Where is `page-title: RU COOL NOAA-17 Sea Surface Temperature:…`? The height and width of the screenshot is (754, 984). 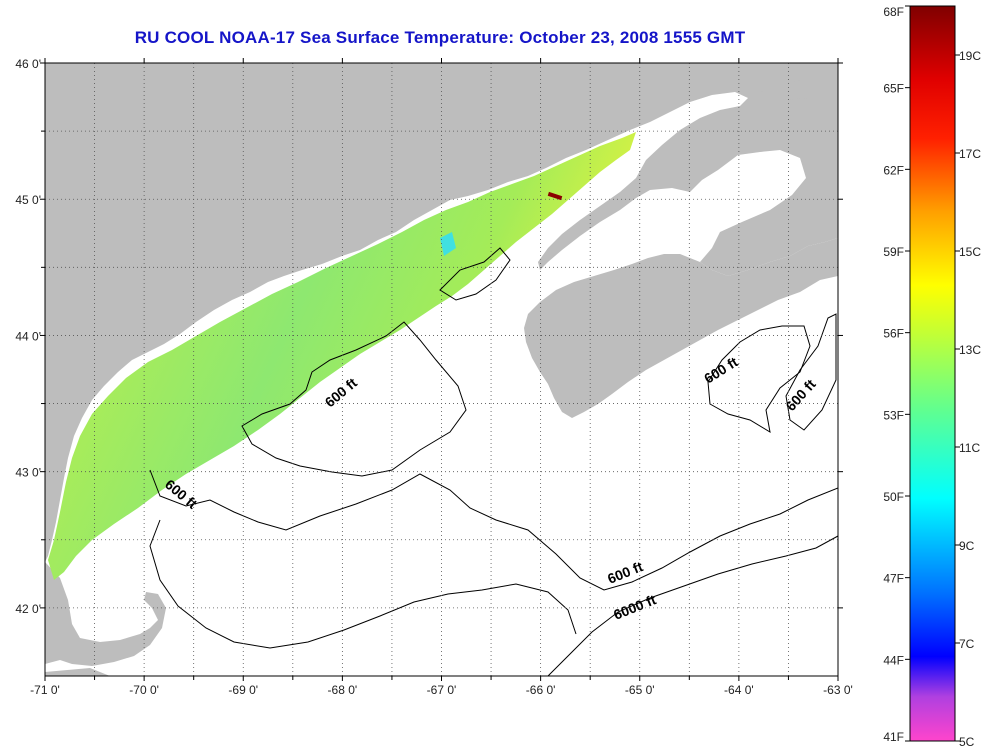 page-title: RU COOL NOAA-17 Sea Surface Temperature:… is located at coordinates (440, 37).